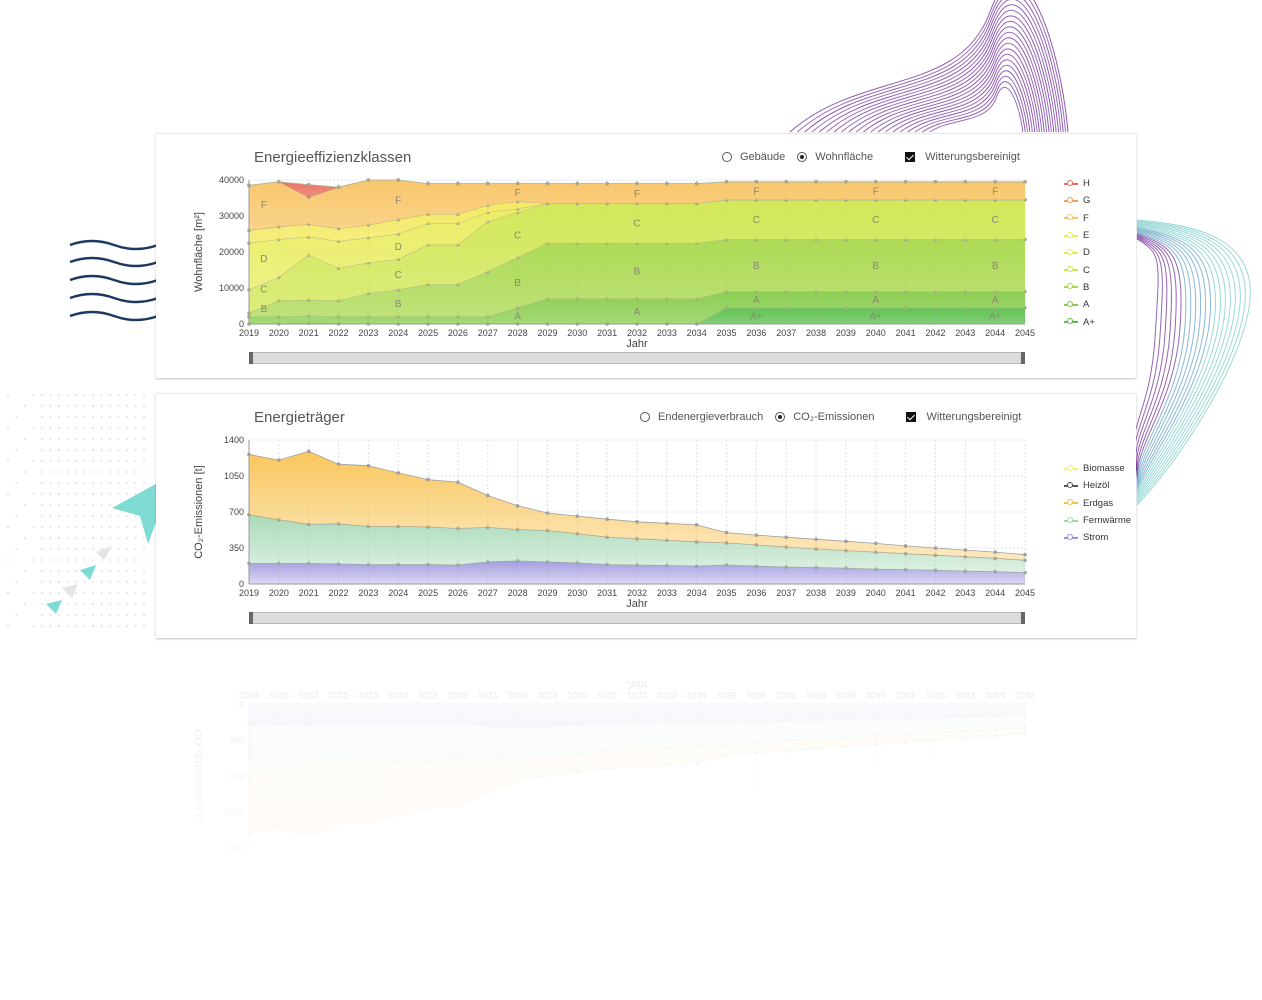  I want to click on chart-title: Energieeffizienzklassen, so click(333, 157).